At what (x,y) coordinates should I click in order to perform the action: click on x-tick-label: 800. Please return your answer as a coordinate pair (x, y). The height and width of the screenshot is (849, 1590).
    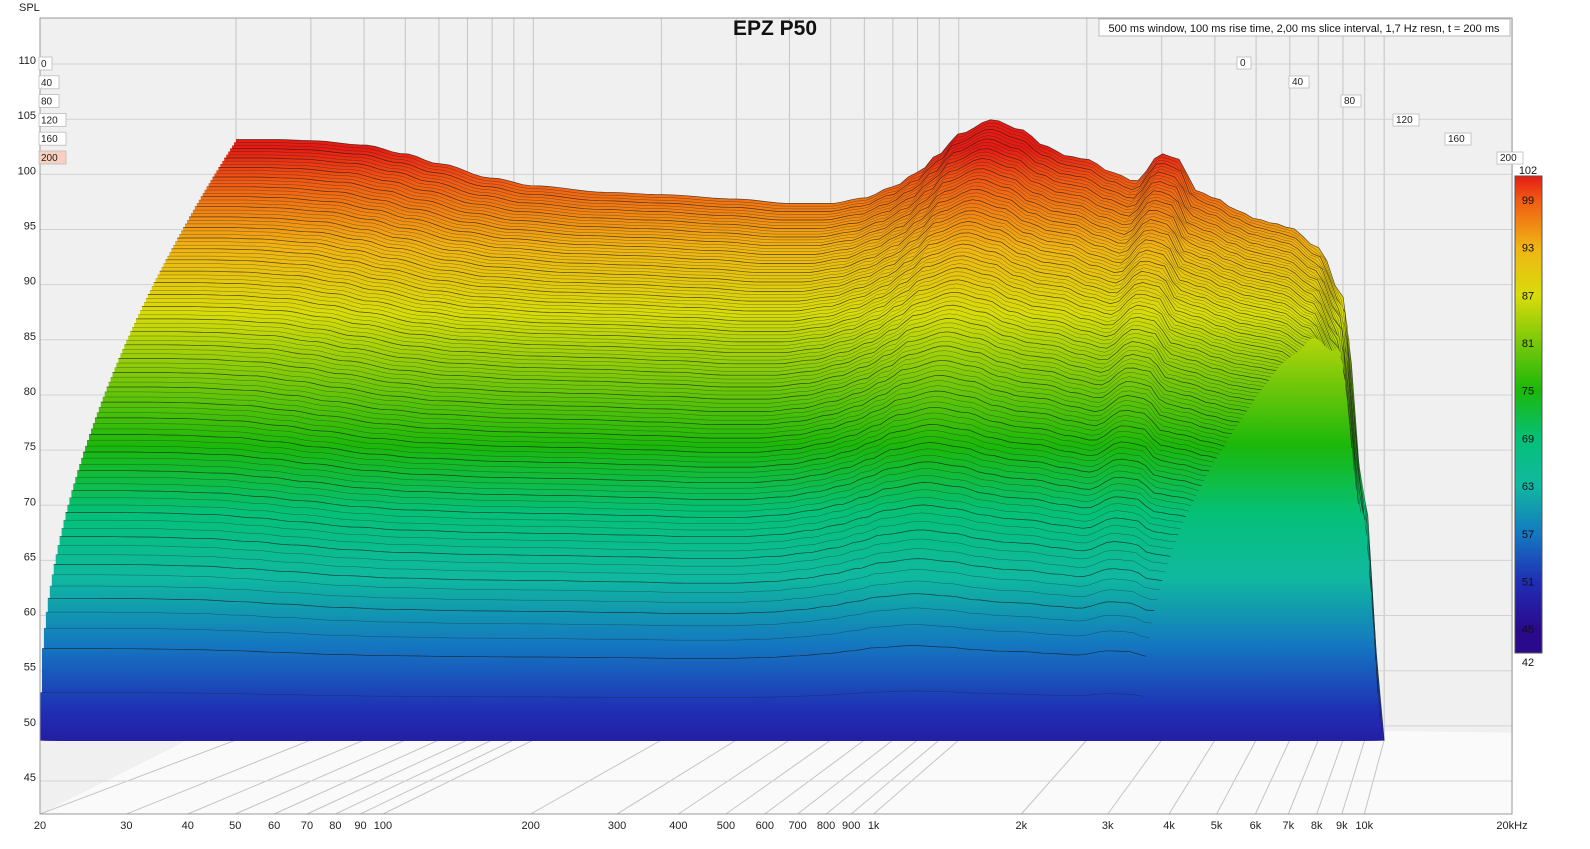
    Looking at the image, I should click on (826, 826).